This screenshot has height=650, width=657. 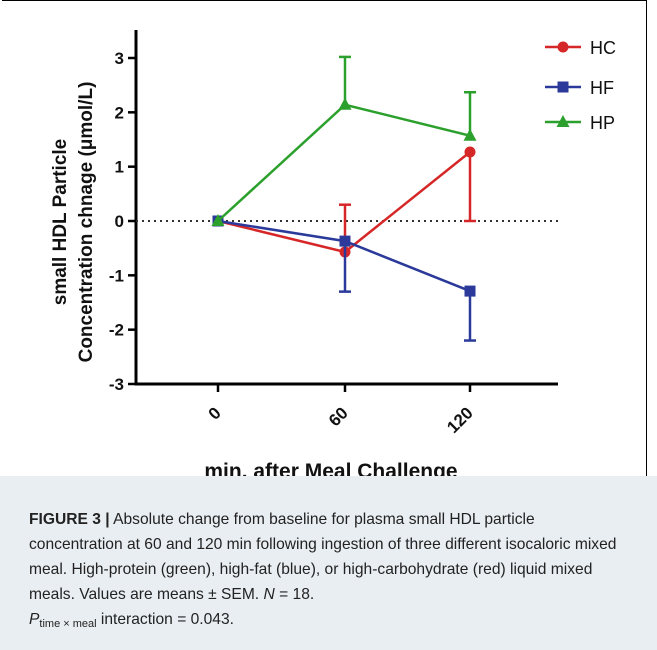 What do you see at coordinates (294, 594) in the screenshot?
I see `caption-n-text: = 18.` at bounding box center [294, 594].